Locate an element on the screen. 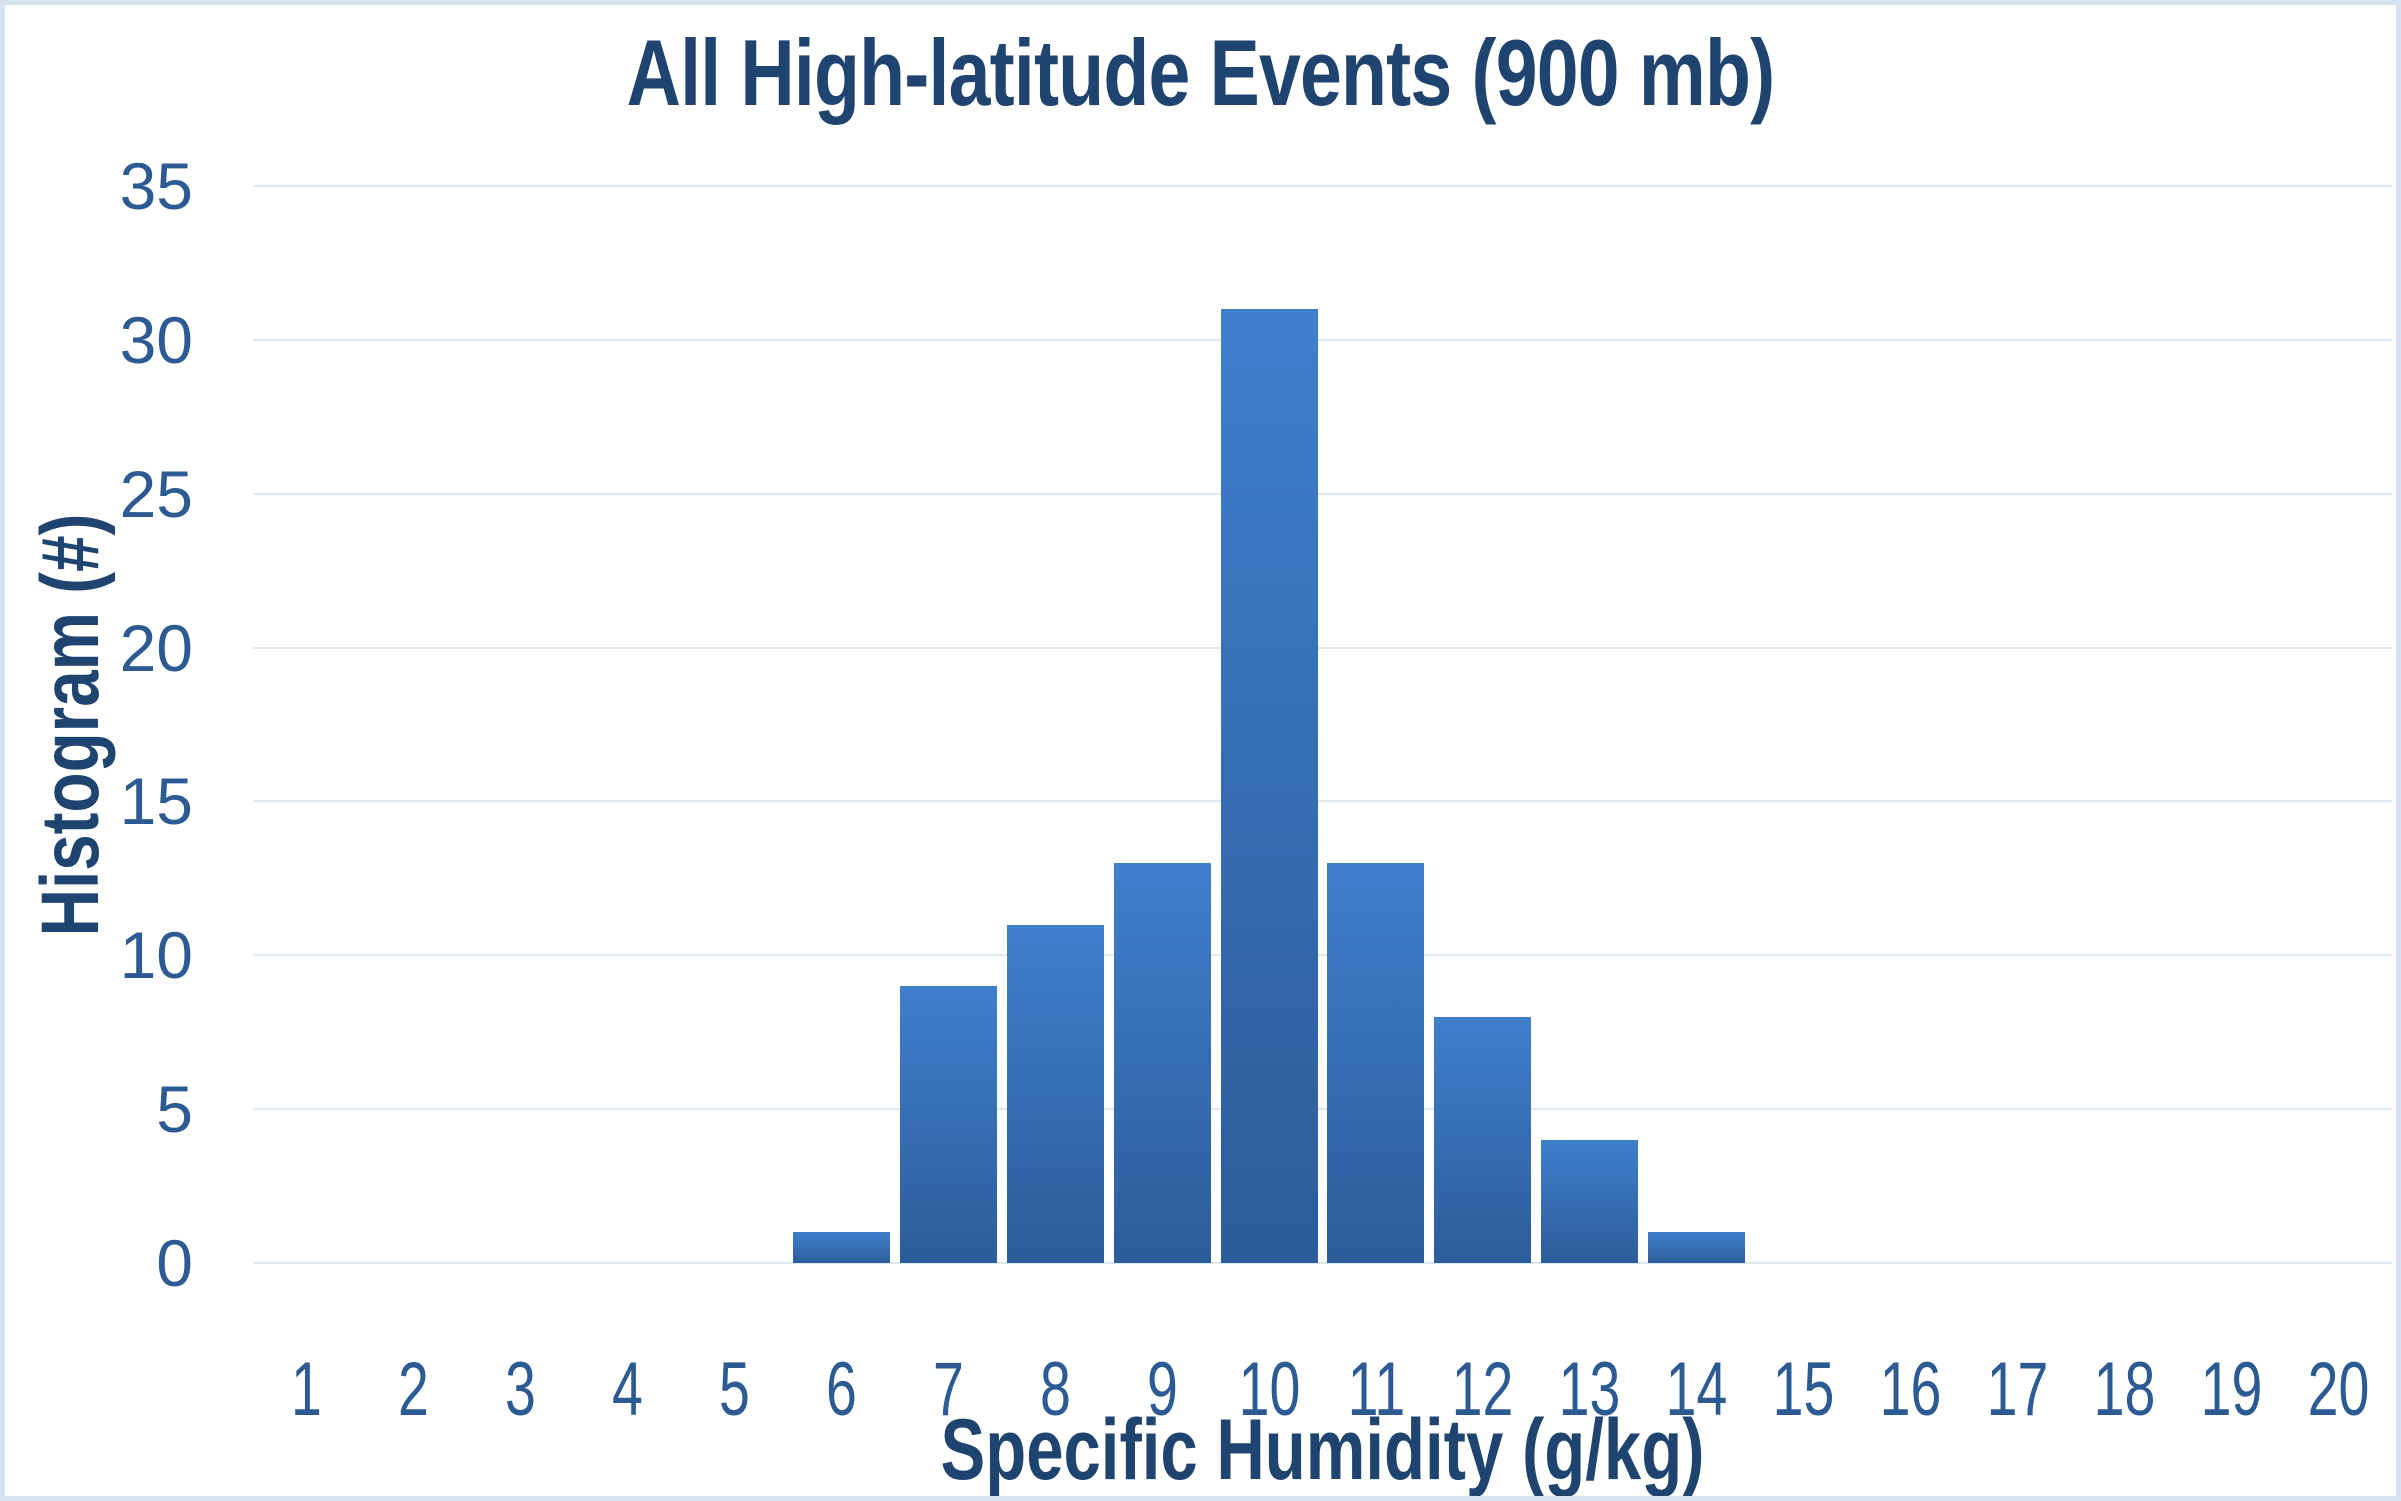 The image size is (2401, 1501). x-tick-label-11: 11 is located at coordinates (1376, 1389).